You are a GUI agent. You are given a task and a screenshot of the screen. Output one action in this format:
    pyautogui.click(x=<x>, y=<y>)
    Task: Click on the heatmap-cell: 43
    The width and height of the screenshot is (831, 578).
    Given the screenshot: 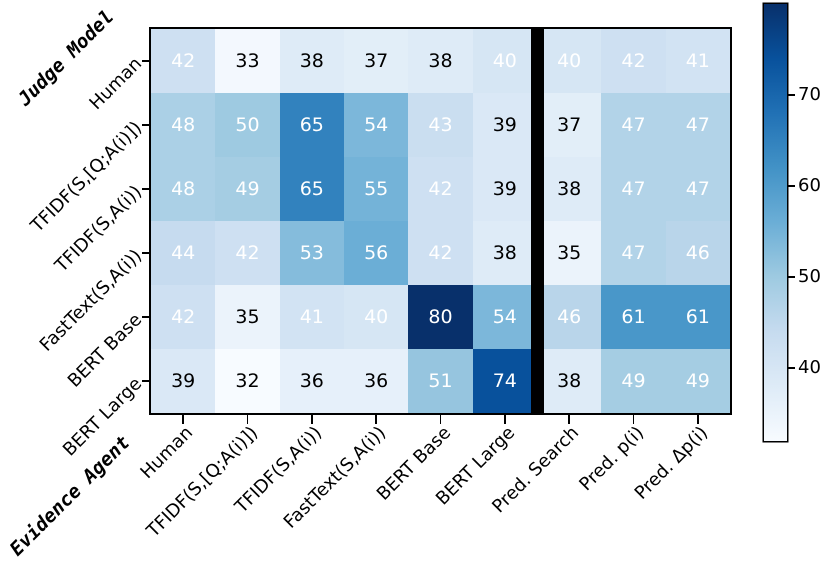 What is the action you would take?
    pyautogui.click(x=440, y=125)
    